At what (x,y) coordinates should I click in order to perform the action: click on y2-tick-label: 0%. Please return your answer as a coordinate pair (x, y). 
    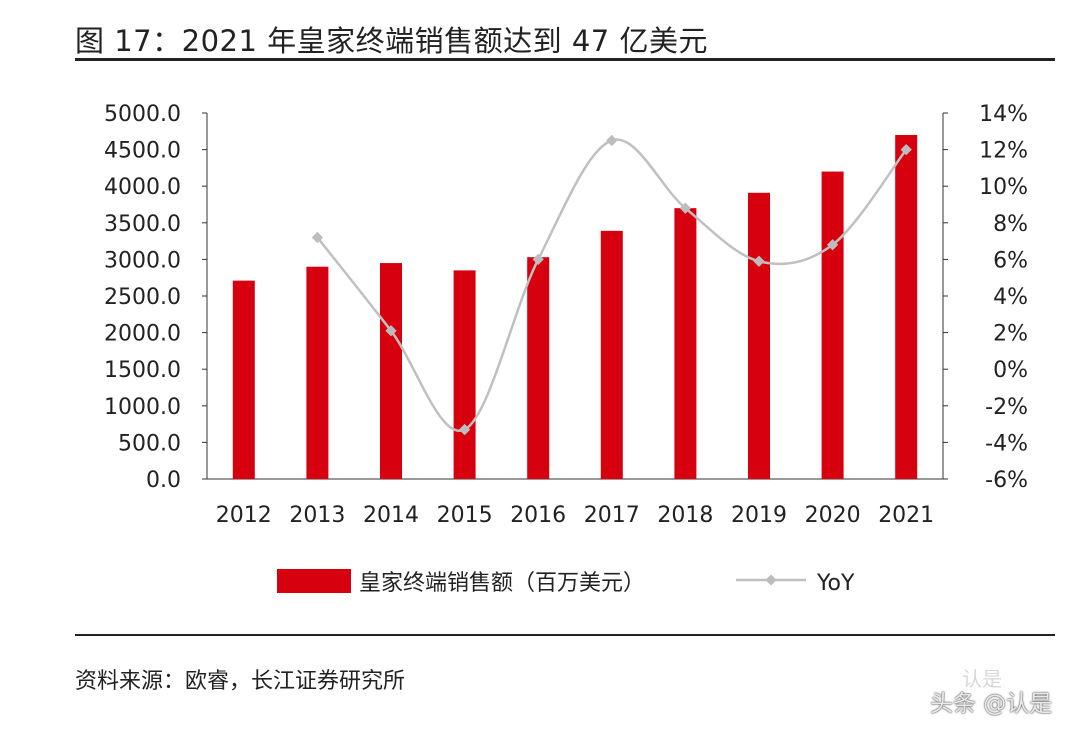
    Looking at the image, I should click on (1010, 370).